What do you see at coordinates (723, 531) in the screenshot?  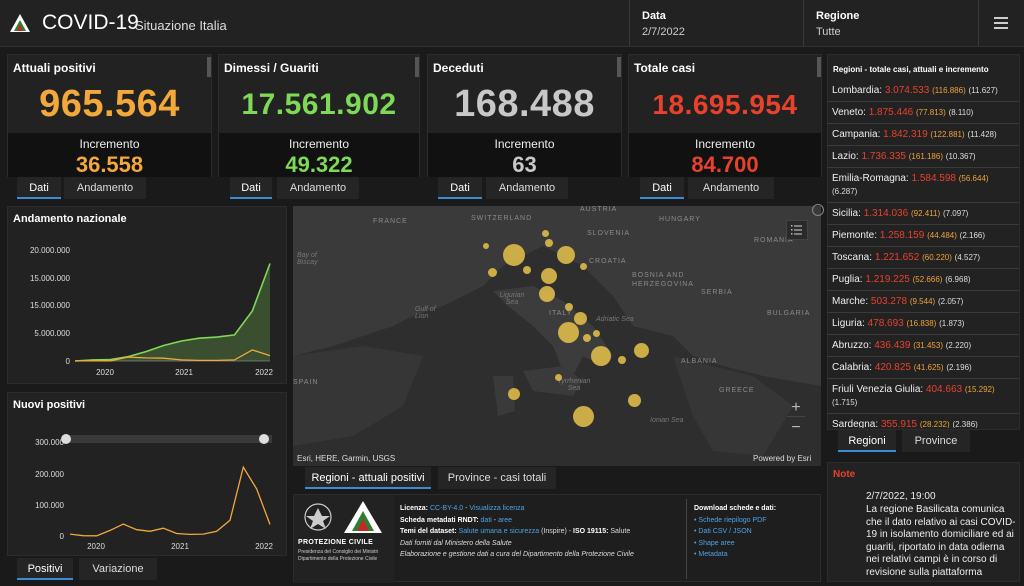 I see `download-csv-link: • Dati CSV / JSON` at bounding box center [723, 531].